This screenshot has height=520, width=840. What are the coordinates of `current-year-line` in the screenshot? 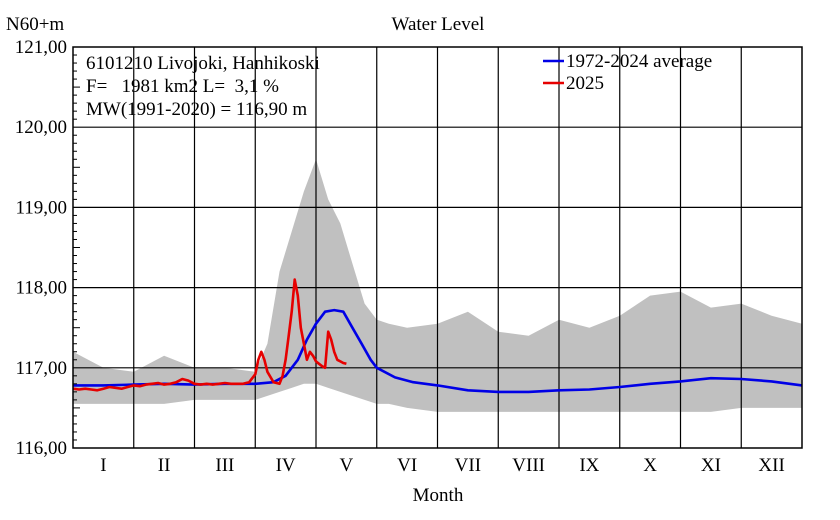 It's located at (209, 335).